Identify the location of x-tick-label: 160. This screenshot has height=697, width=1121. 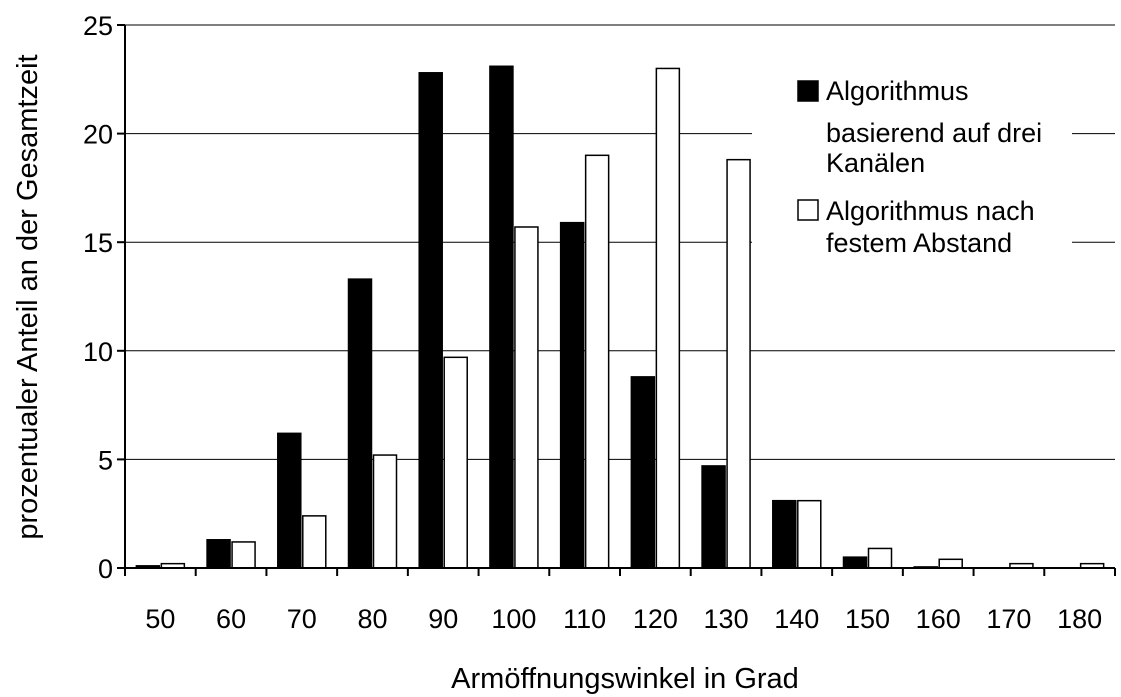
(938, 619).